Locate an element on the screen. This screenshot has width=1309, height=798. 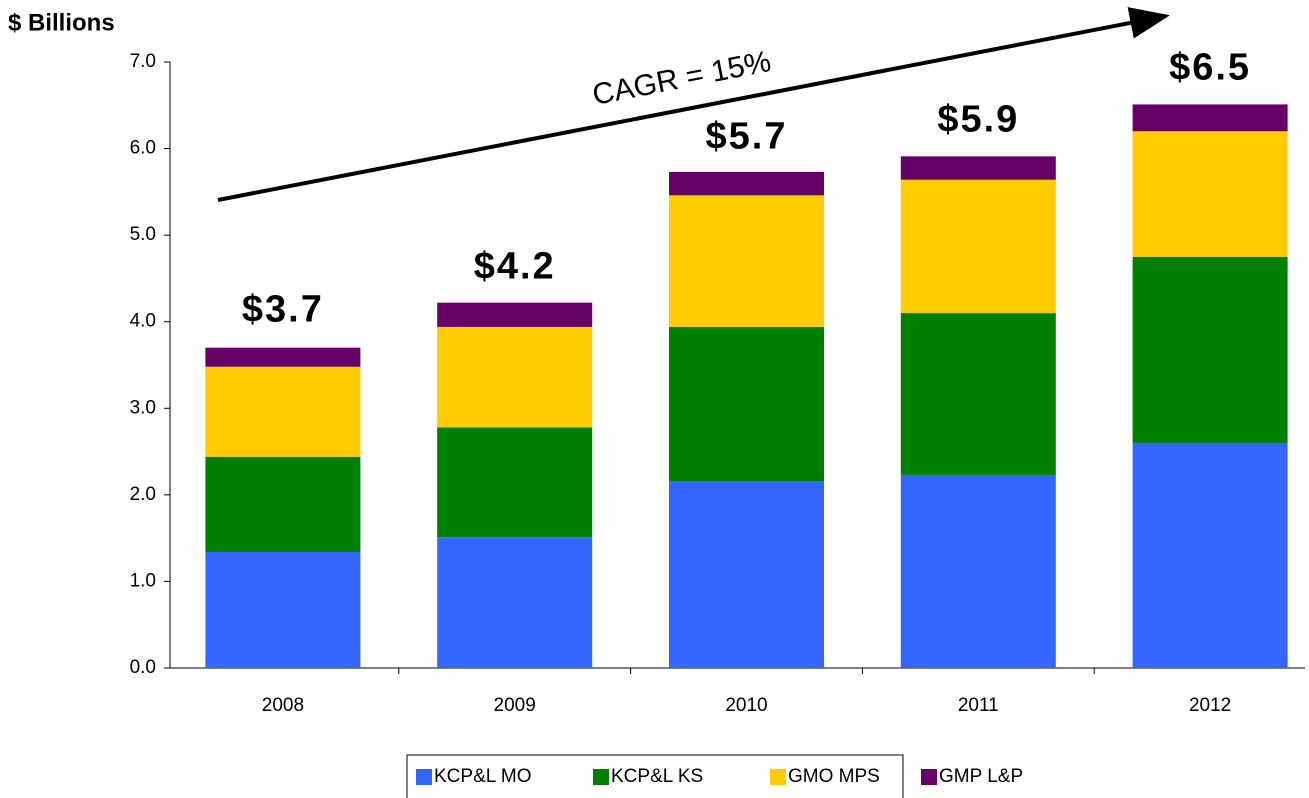
y-tick-label: 1.0 is located at coordinates (143, 580).